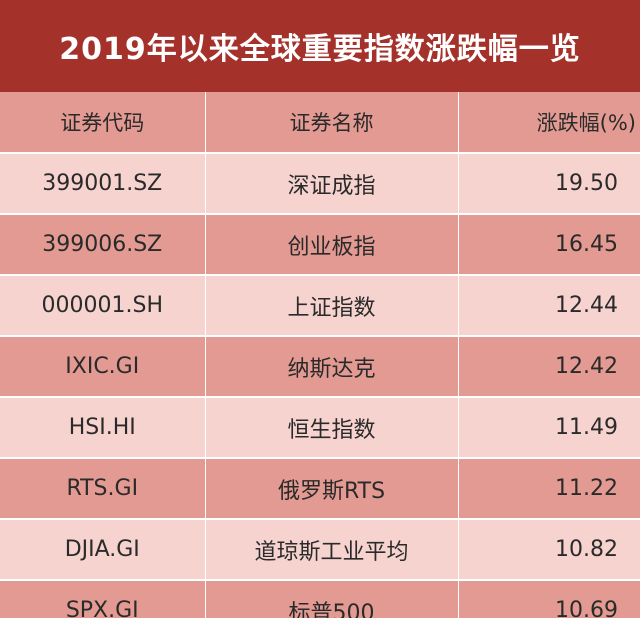 The image size is (640, 618). I want to click on table-row: IXIC.GI 纳斯达克 12.42, so click(320, 367).